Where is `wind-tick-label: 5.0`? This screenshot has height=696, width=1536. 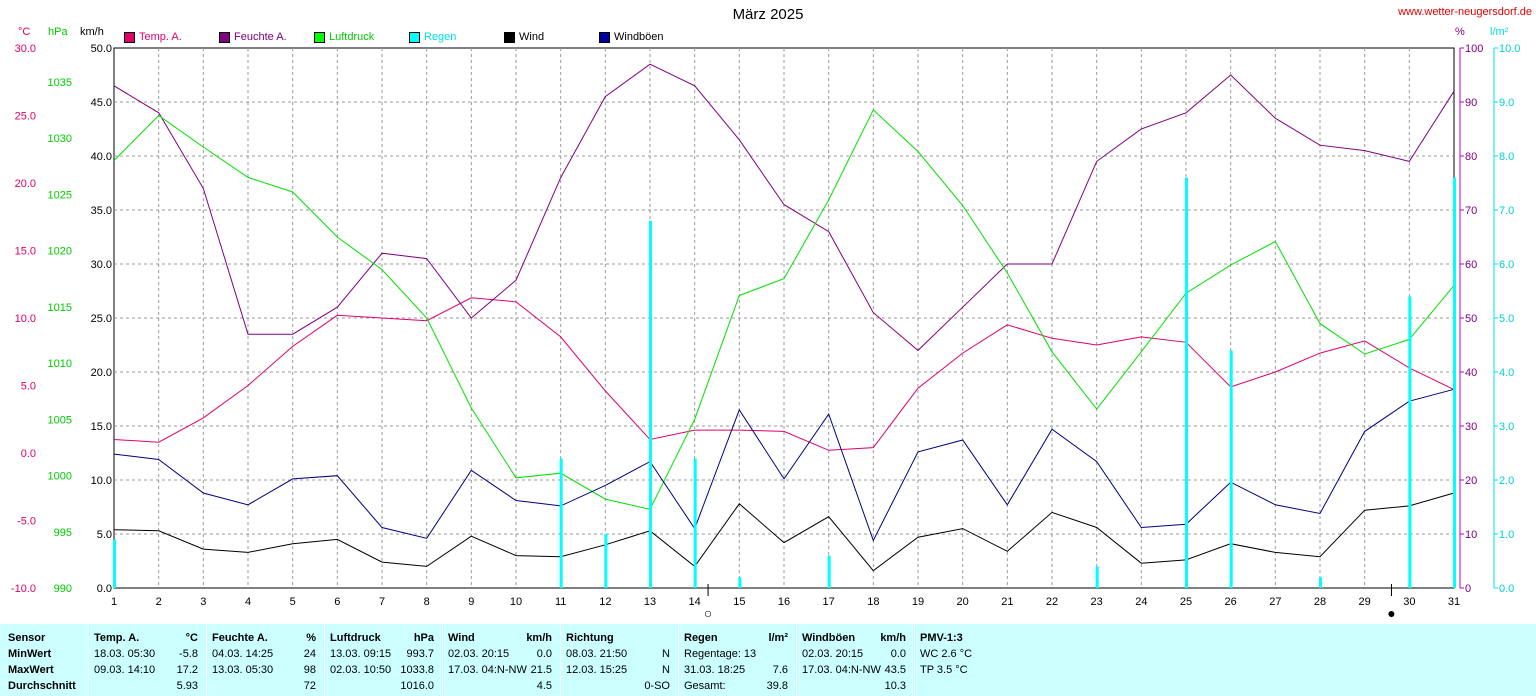
wind-tick-label: 5.0 is located at coordinates (104, 535).